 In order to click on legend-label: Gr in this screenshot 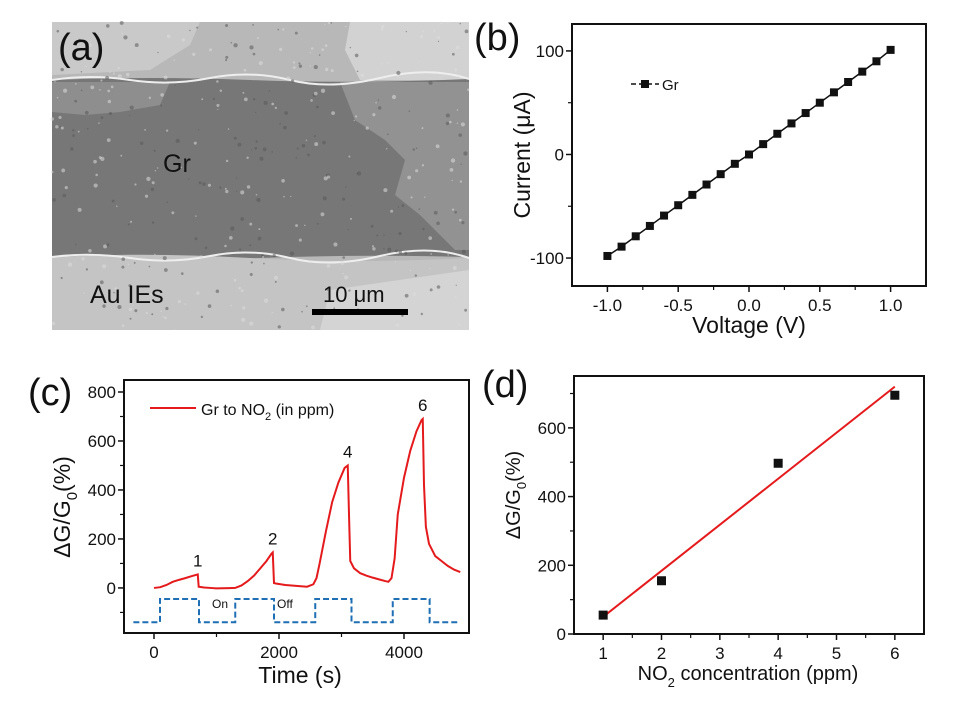, I will do `click(670, 85)`.